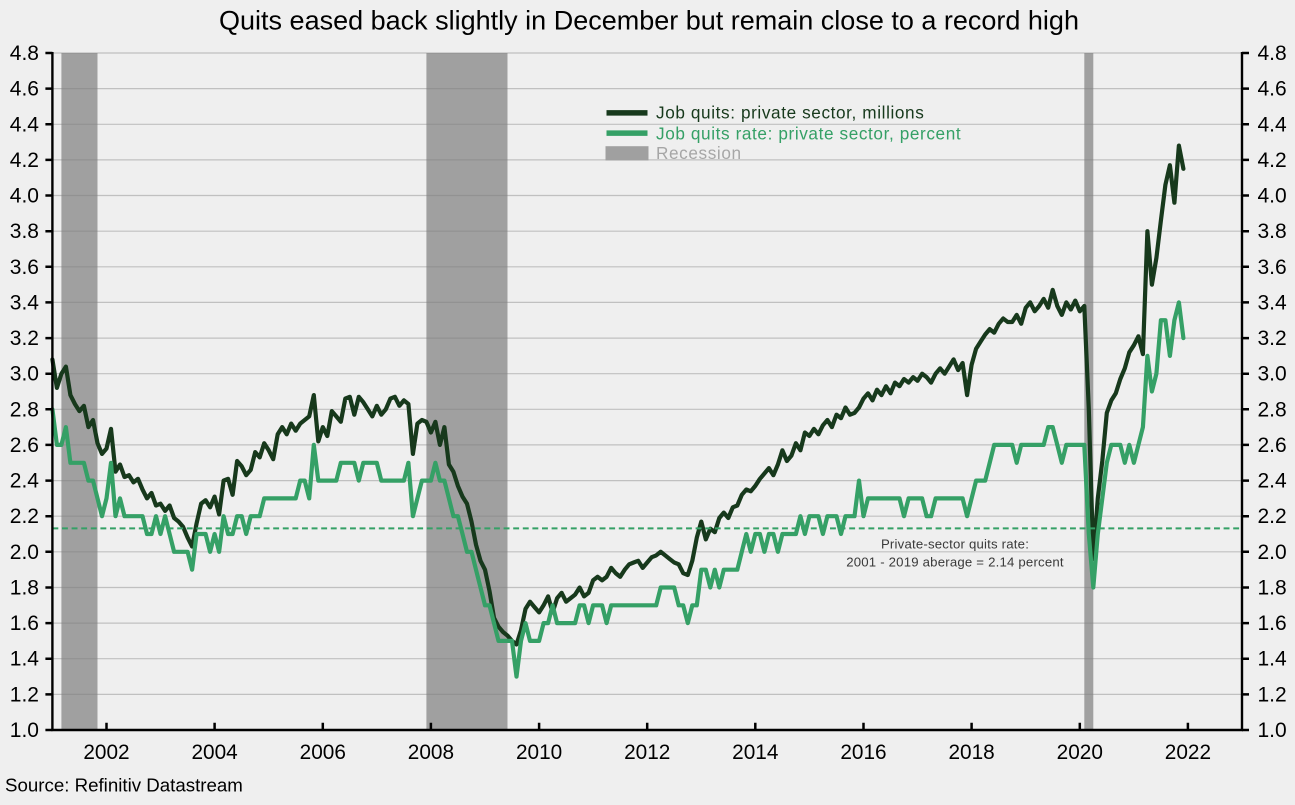 This screenshot has height=805, width=1295. Describe the element at coordinates (1188, 752) in the screenshot. I see `svg-text: 2022` at that location.